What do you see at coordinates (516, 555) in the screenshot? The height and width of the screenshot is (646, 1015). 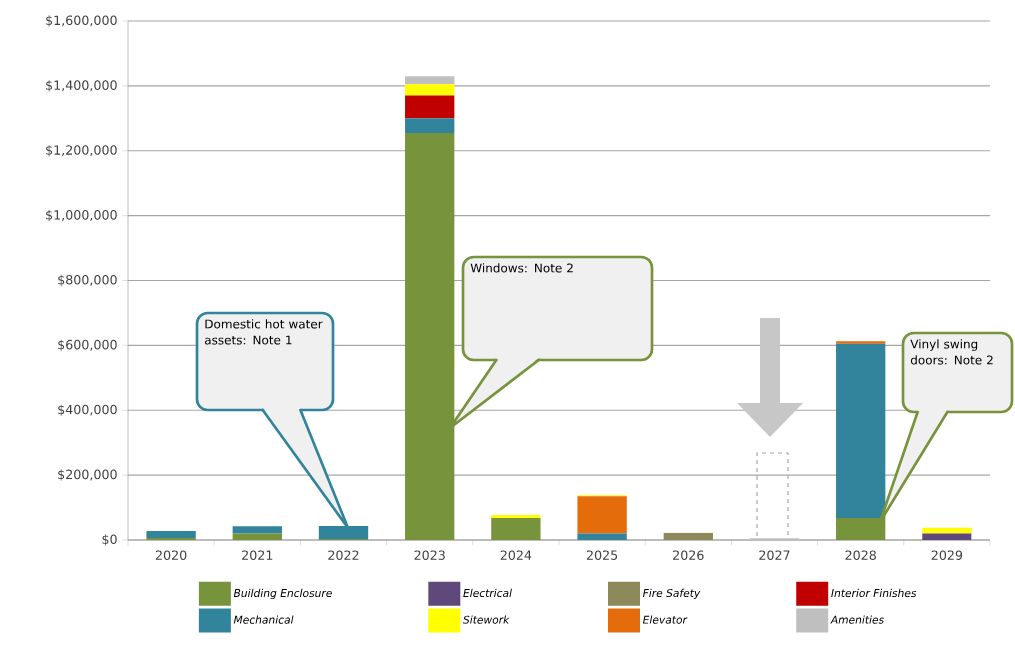 I see `x-tick-label: 2024` at bounding box center [516, 555].